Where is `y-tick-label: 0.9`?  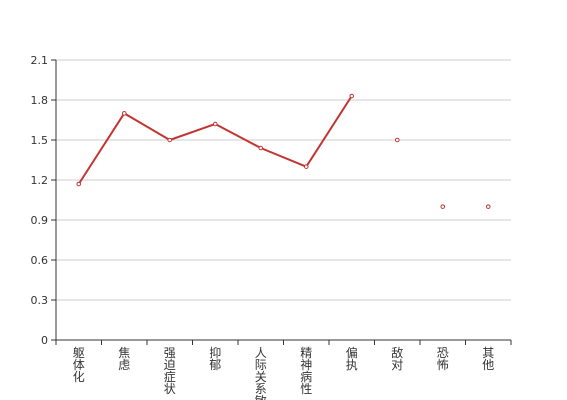
y-tick-label: 0.9 is located at coordinates (40, 220).